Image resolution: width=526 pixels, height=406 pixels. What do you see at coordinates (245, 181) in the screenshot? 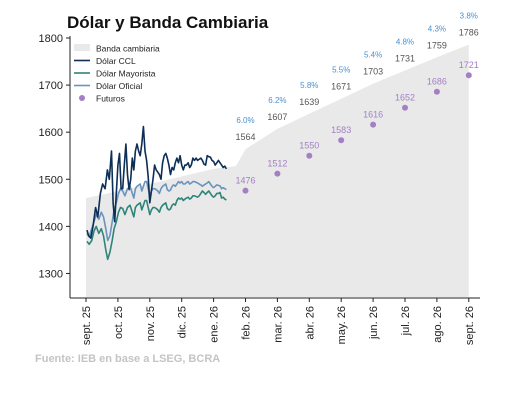
I see `futuros-value-label: 1476` at bounding box center [245, 181].